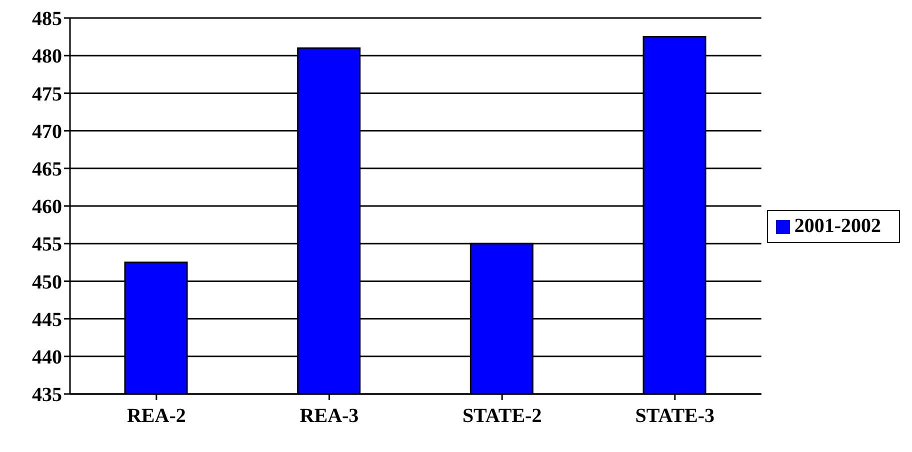 The width and height of the screenshot is (912, 452). I want to click on y-tick-label: 485, so click(47, 19).